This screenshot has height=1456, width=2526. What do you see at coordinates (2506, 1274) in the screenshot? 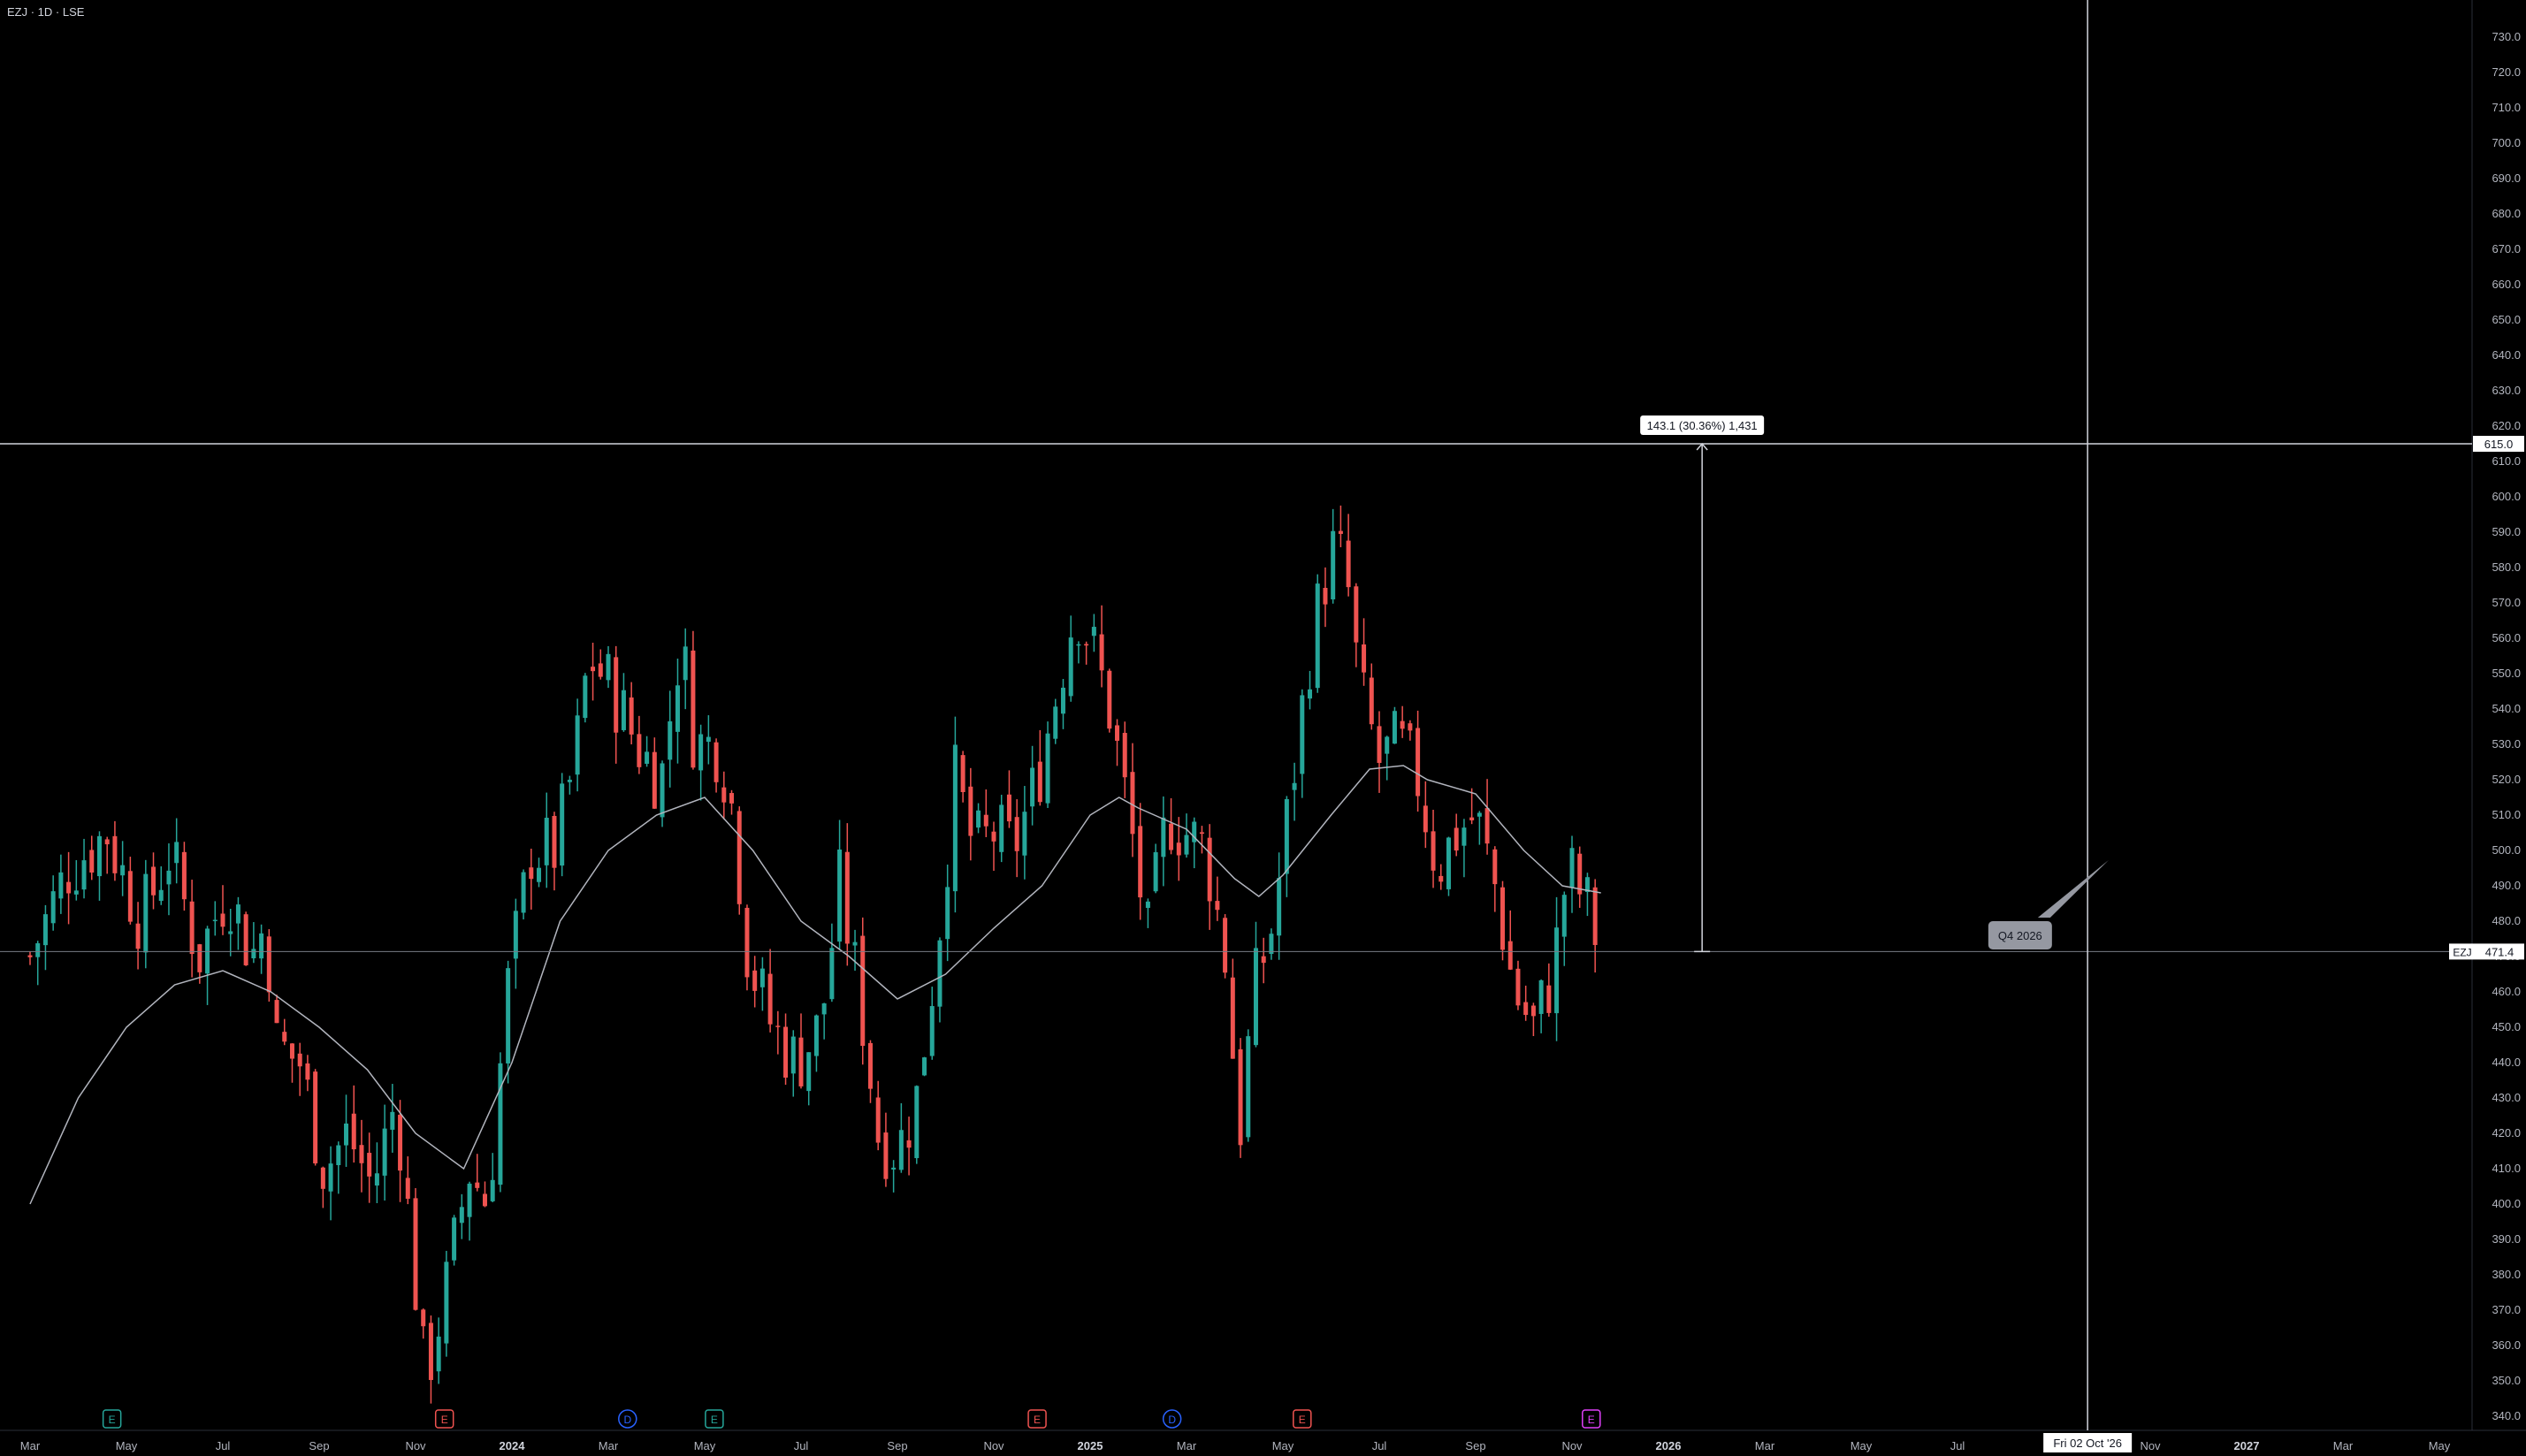
I see `price-axis-tick: 380.0` at bounding box center [2506, 1274].